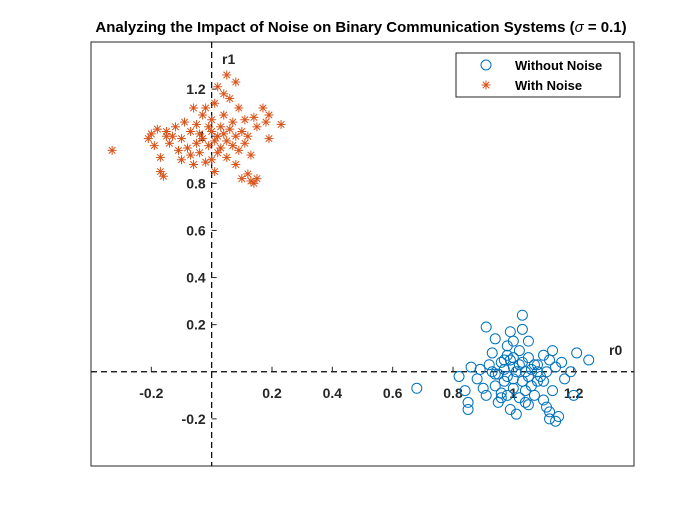  What do you see at coordinates (615, 350) in the screenshot?
I see `x-axis-label: r0` at bounding box center [615, 350].